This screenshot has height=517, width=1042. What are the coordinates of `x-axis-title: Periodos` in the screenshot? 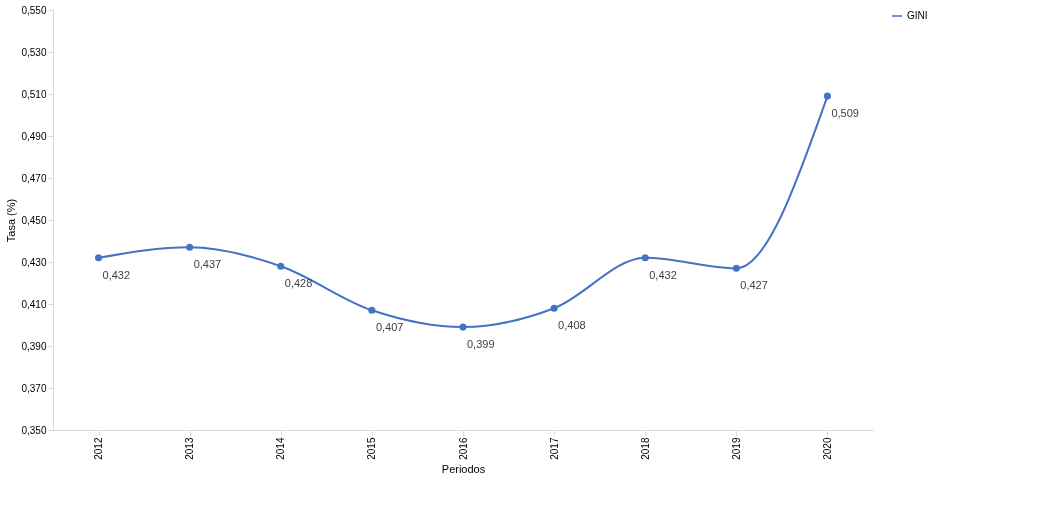 It's located at (463, 468).